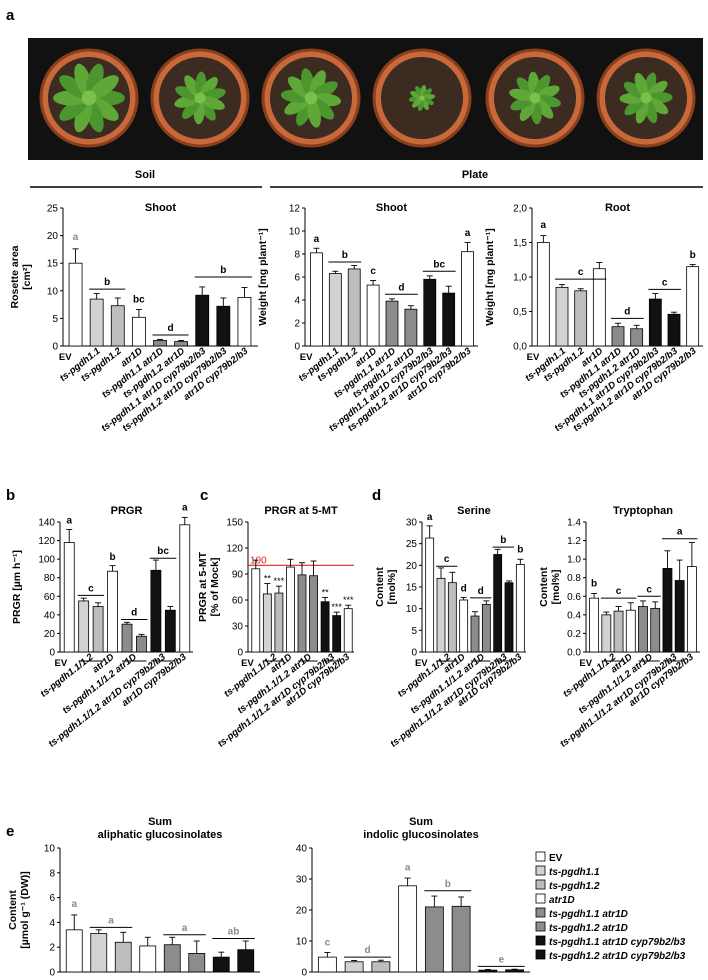  What do you see at coordinates (520, 243) in the screenshot?
I see `y-tick-label: 1,5` at bounding box center [520, 243].